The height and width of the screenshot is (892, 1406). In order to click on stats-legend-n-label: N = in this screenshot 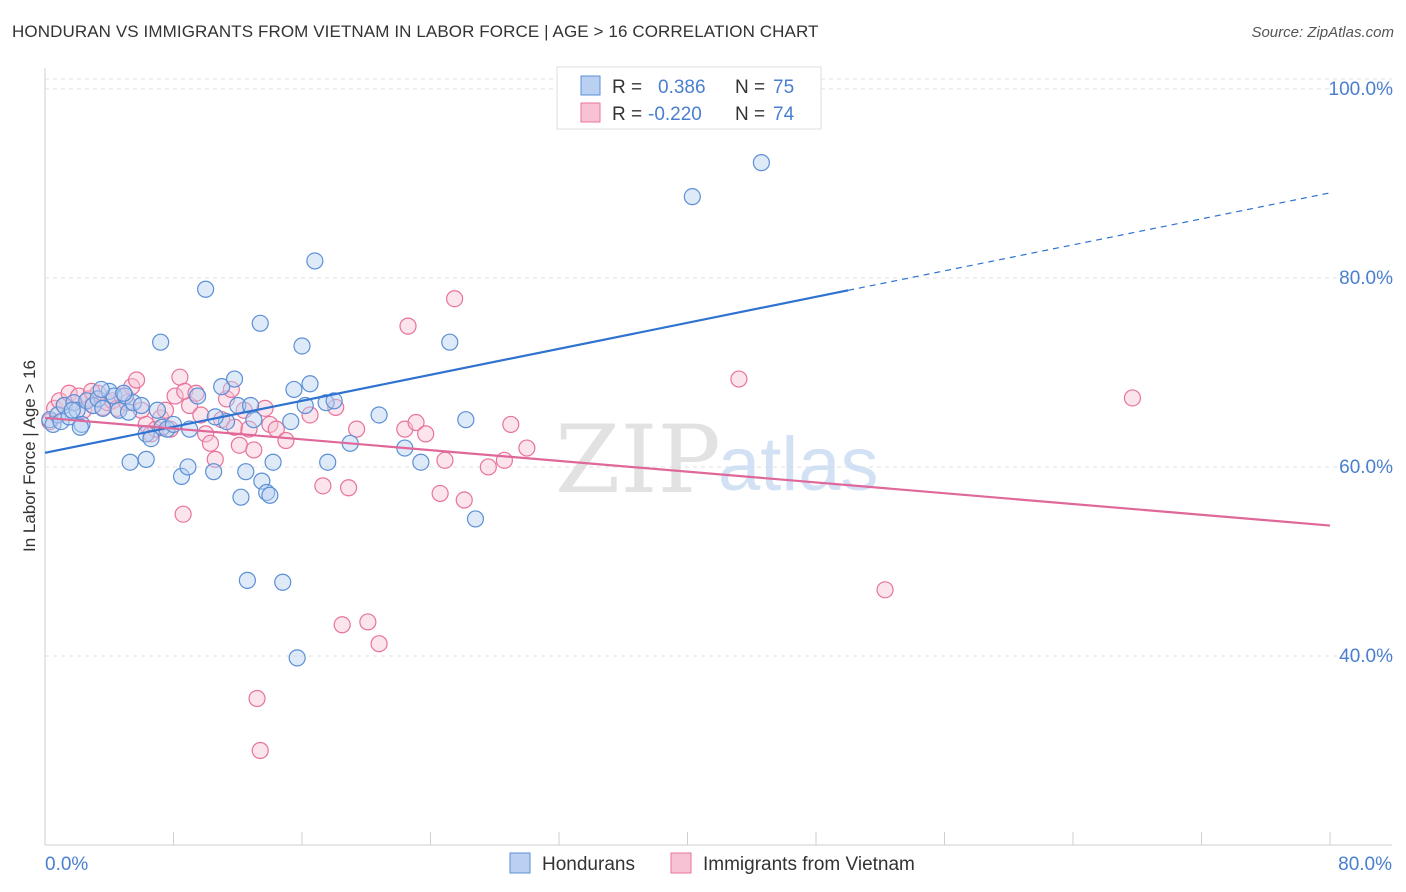, I will do `click(750, 114)`.